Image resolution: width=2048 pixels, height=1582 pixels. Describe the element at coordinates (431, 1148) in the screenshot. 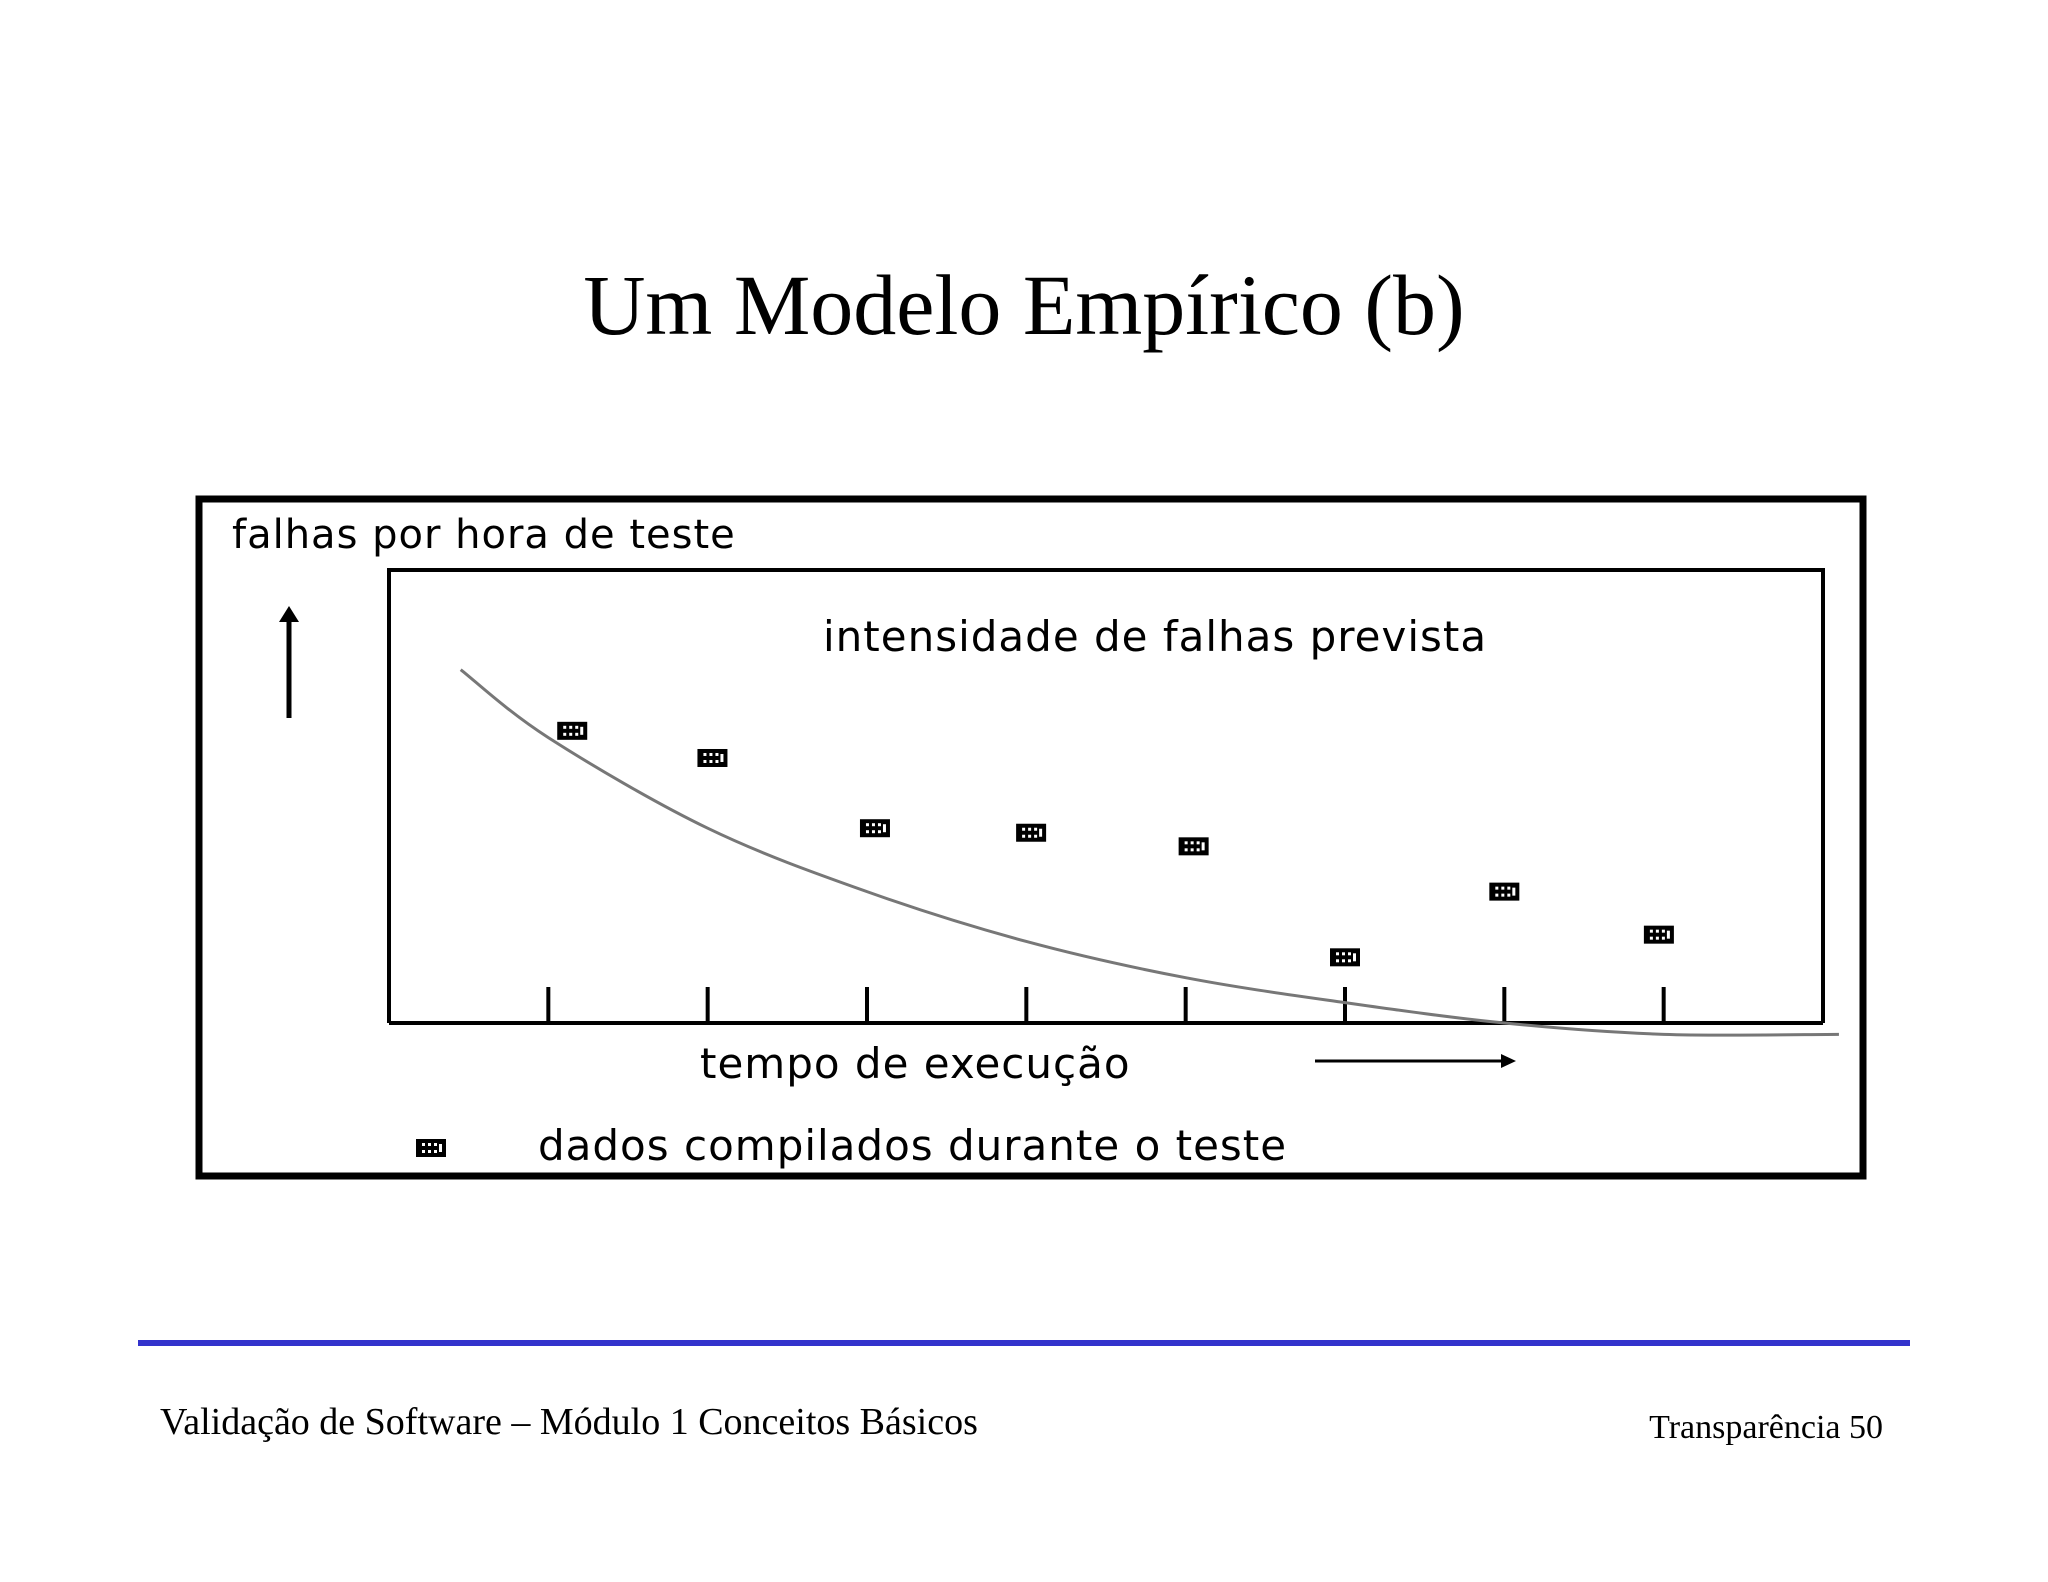

I see `legend-marker-icon` at that location.